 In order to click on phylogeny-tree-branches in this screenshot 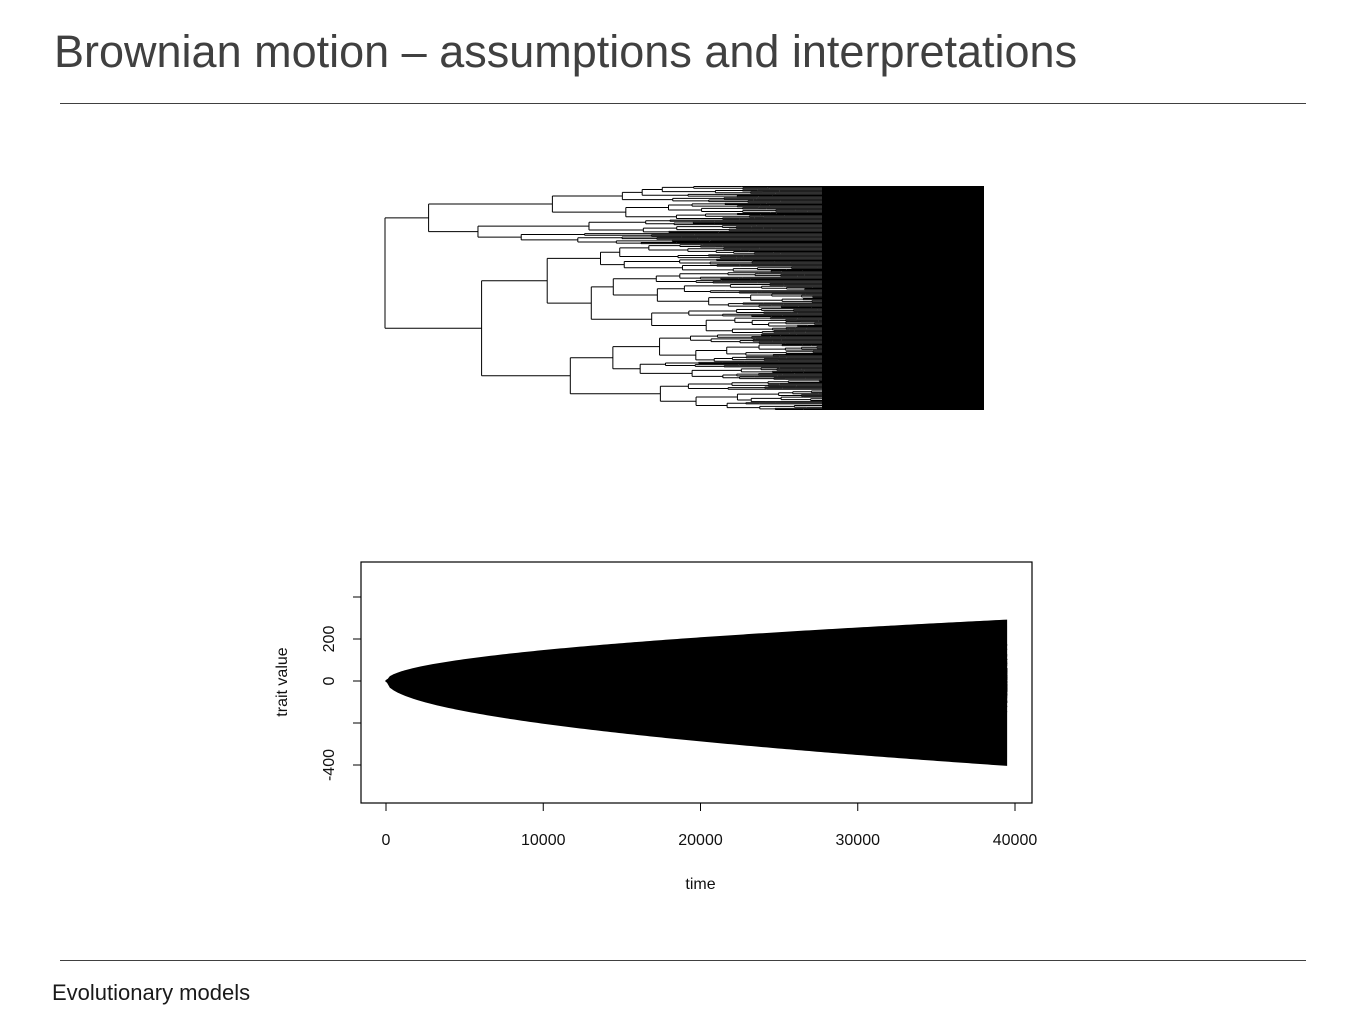, I will do `click(684, 298)`.